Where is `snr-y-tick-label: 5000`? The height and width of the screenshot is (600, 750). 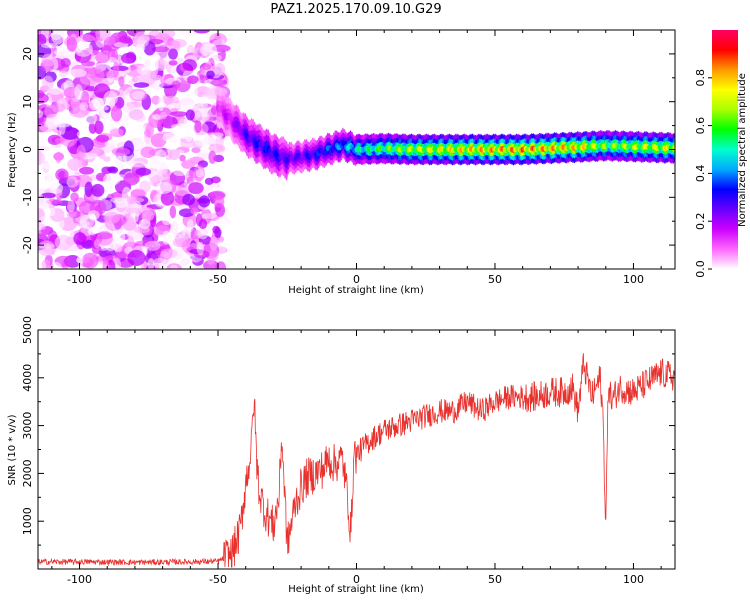 snr-y-tick-label: 5000 is located at coordinates (27, 330).